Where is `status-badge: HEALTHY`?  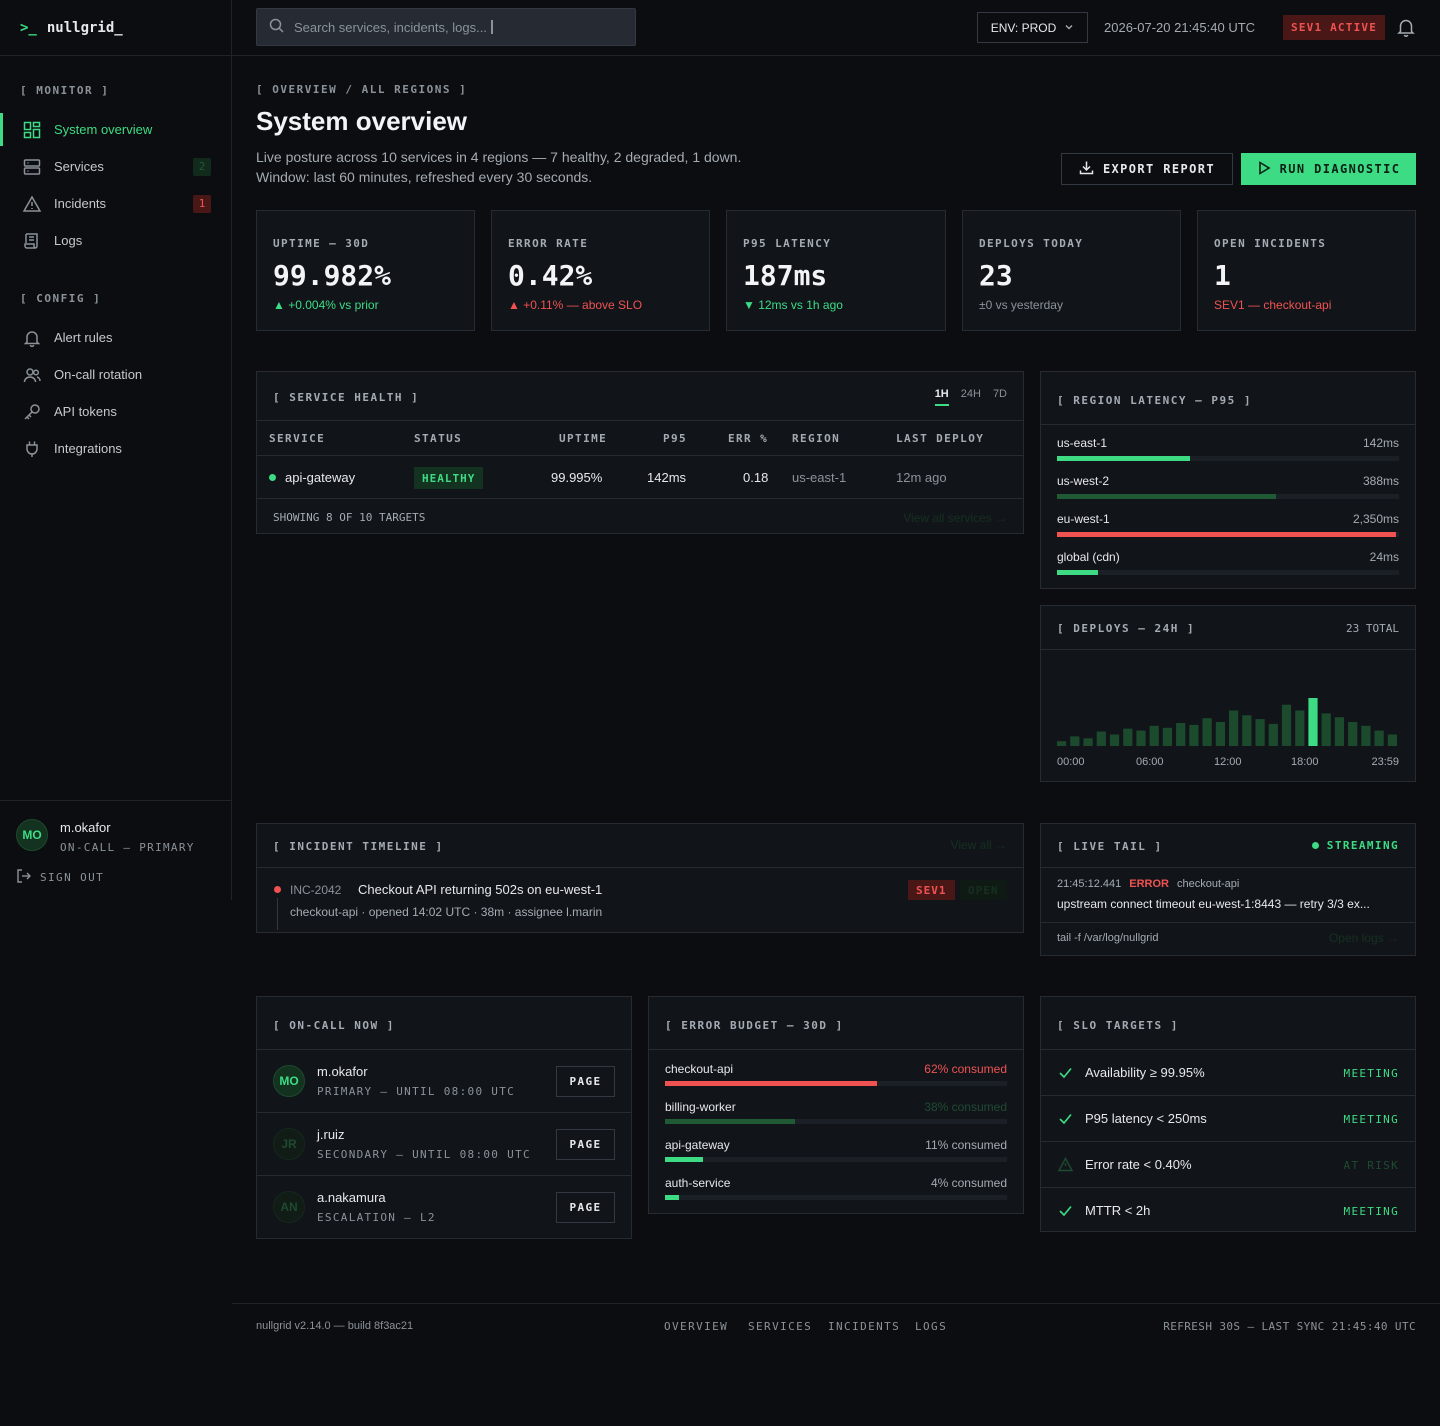 status-badge: HEALTHY is located at coordinates (449, 478).